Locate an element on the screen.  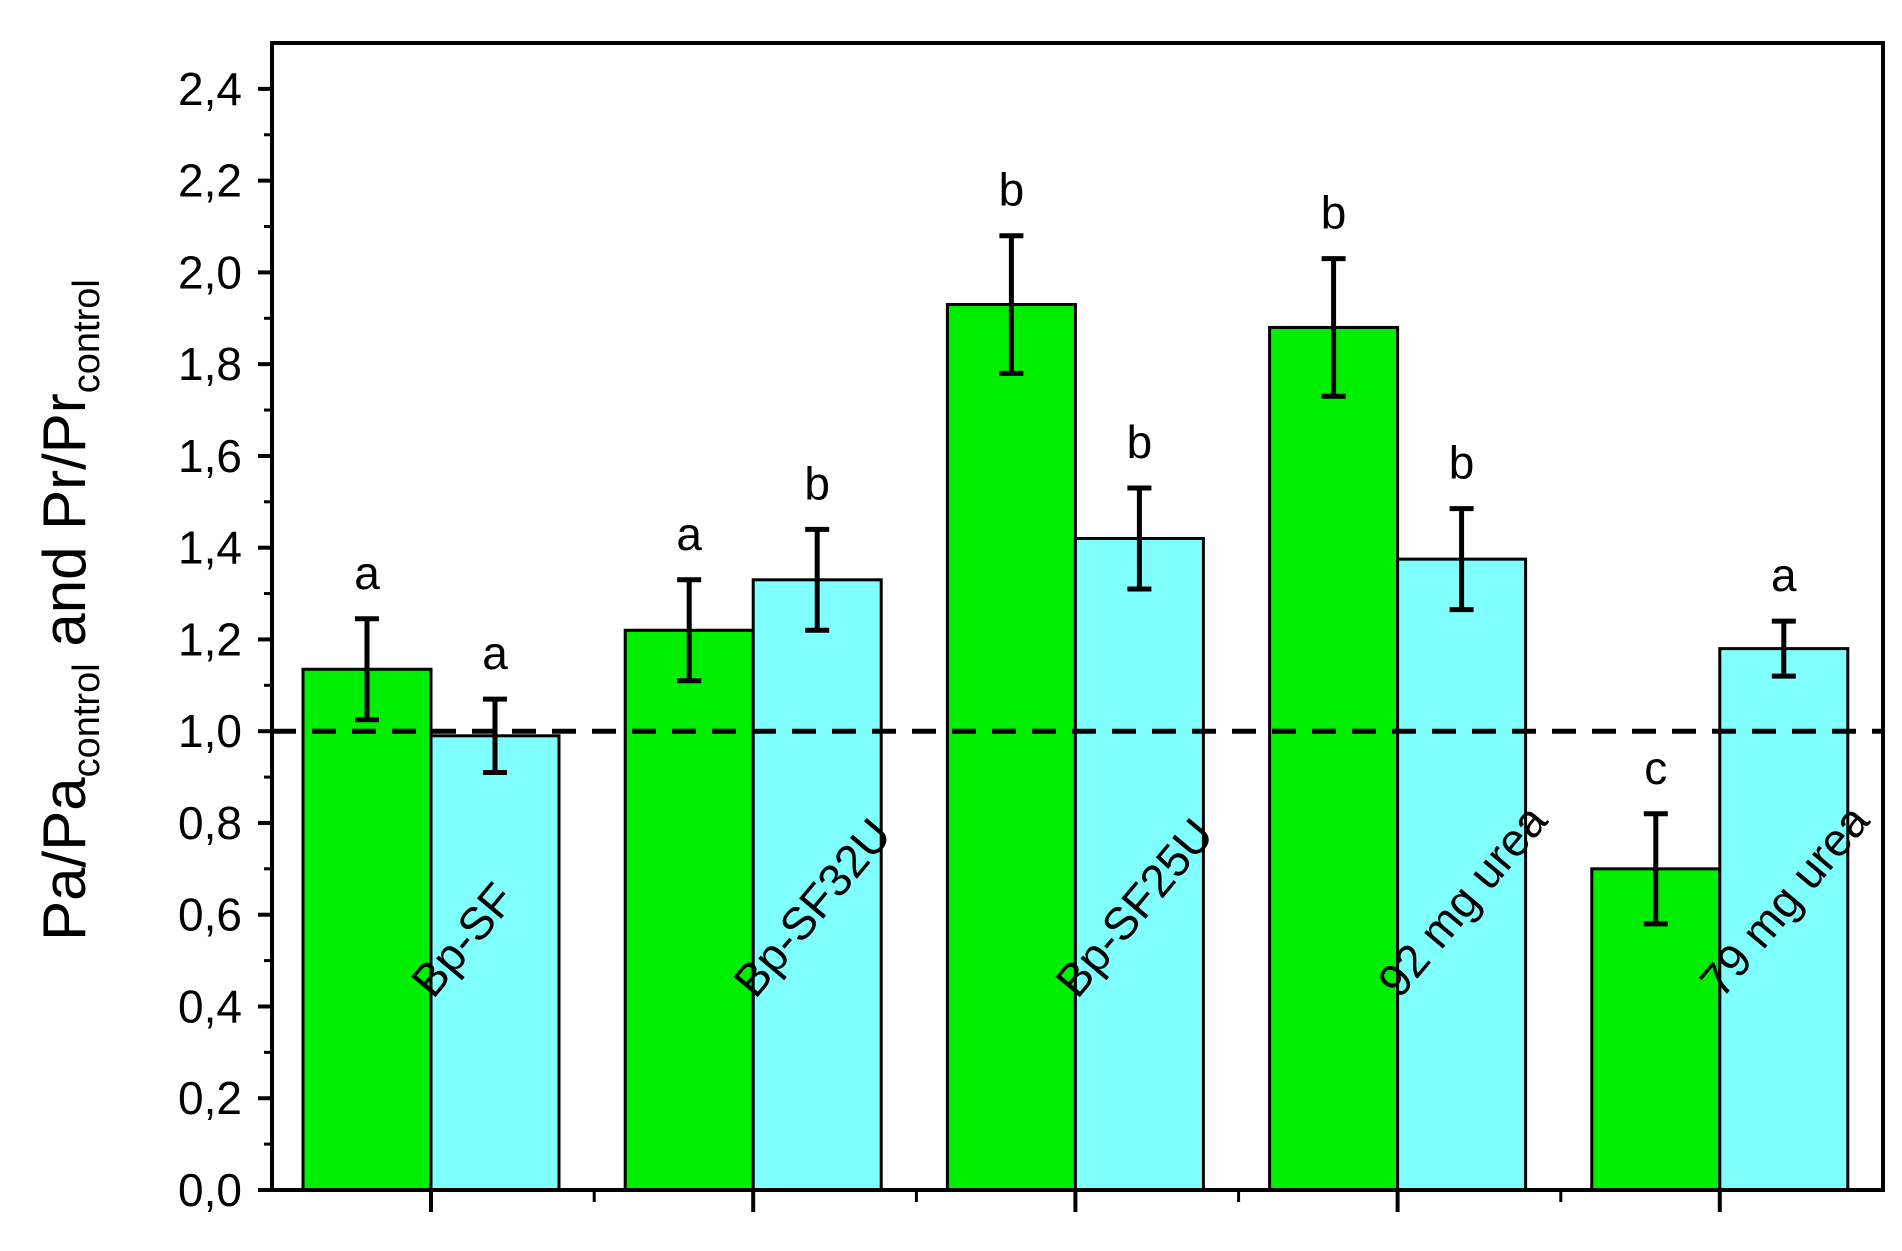
y-tick-label: 0,6 is located at coordinates (210, 915).